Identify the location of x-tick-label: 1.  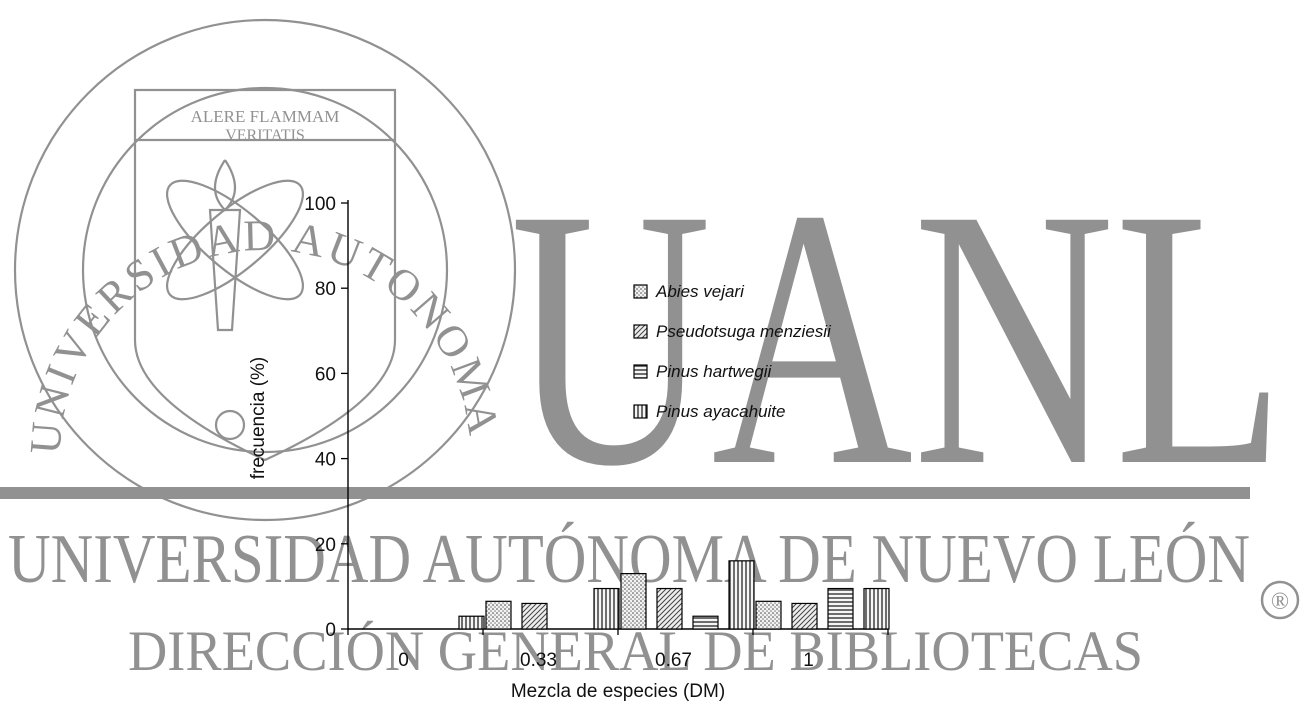
(808, 660).